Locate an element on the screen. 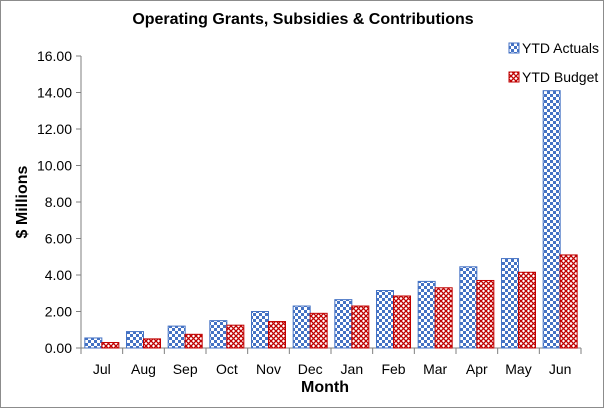  x-tick-label: Sep is located at coordinates (185, 369).